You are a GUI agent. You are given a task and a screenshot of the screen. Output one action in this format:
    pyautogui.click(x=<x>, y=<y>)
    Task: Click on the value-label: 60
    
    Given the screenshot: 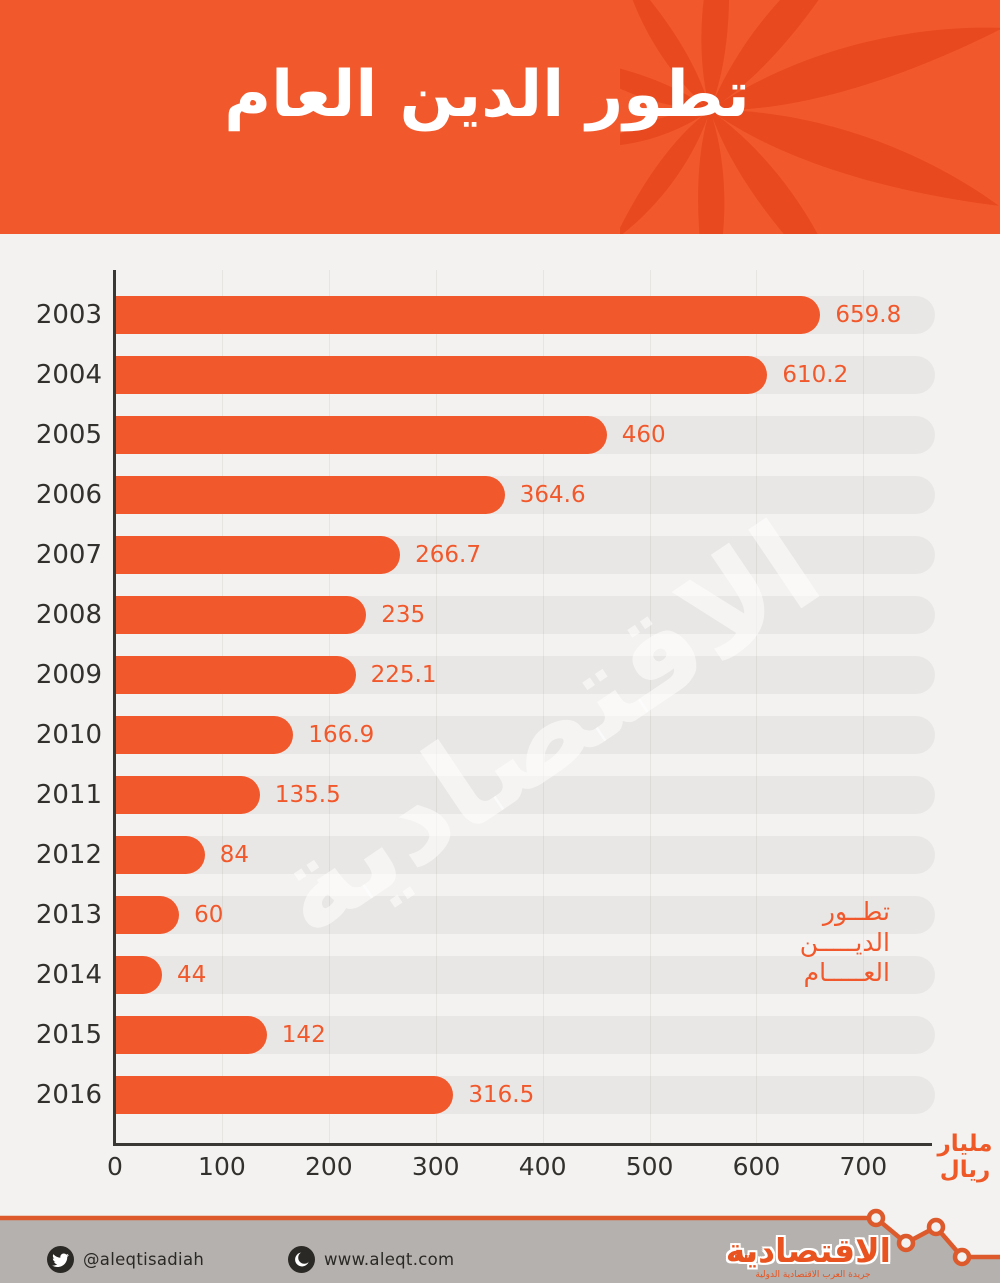 What is the action you would take?
    pyautogui.click(x=209, y=915)
    